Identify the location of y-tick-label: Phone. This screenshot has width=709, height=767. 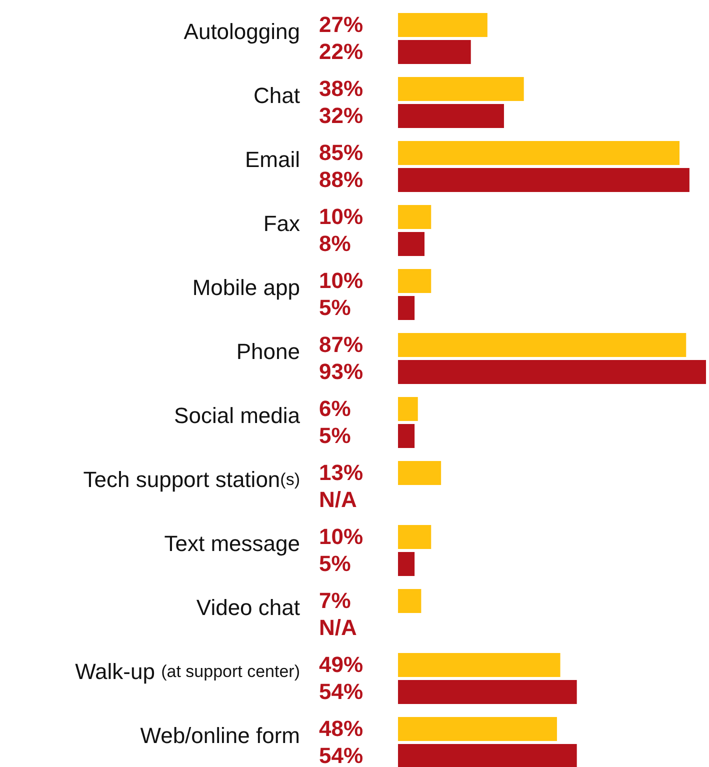
(268, 351).